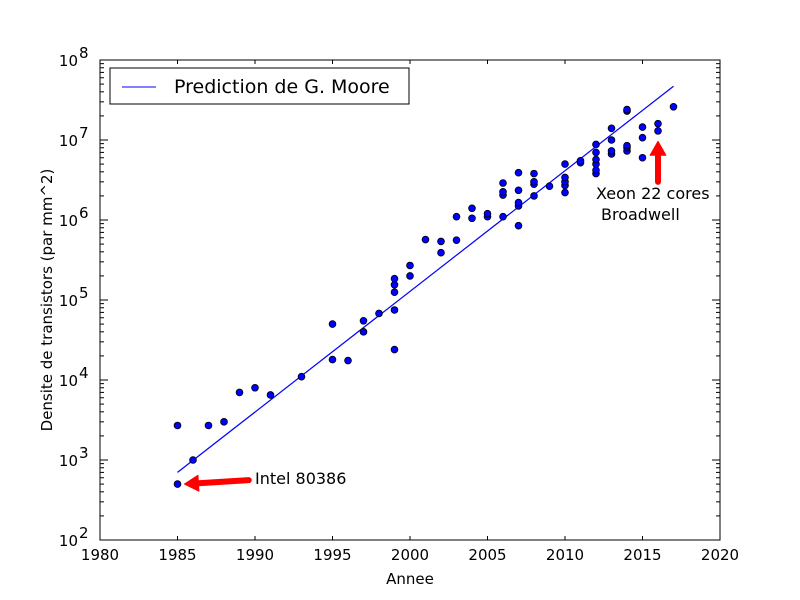  Describe the element at coordinates (653, 193) in the screenshot. I see `annotation-xeon-line1: Xeon 22 cores` at that location.